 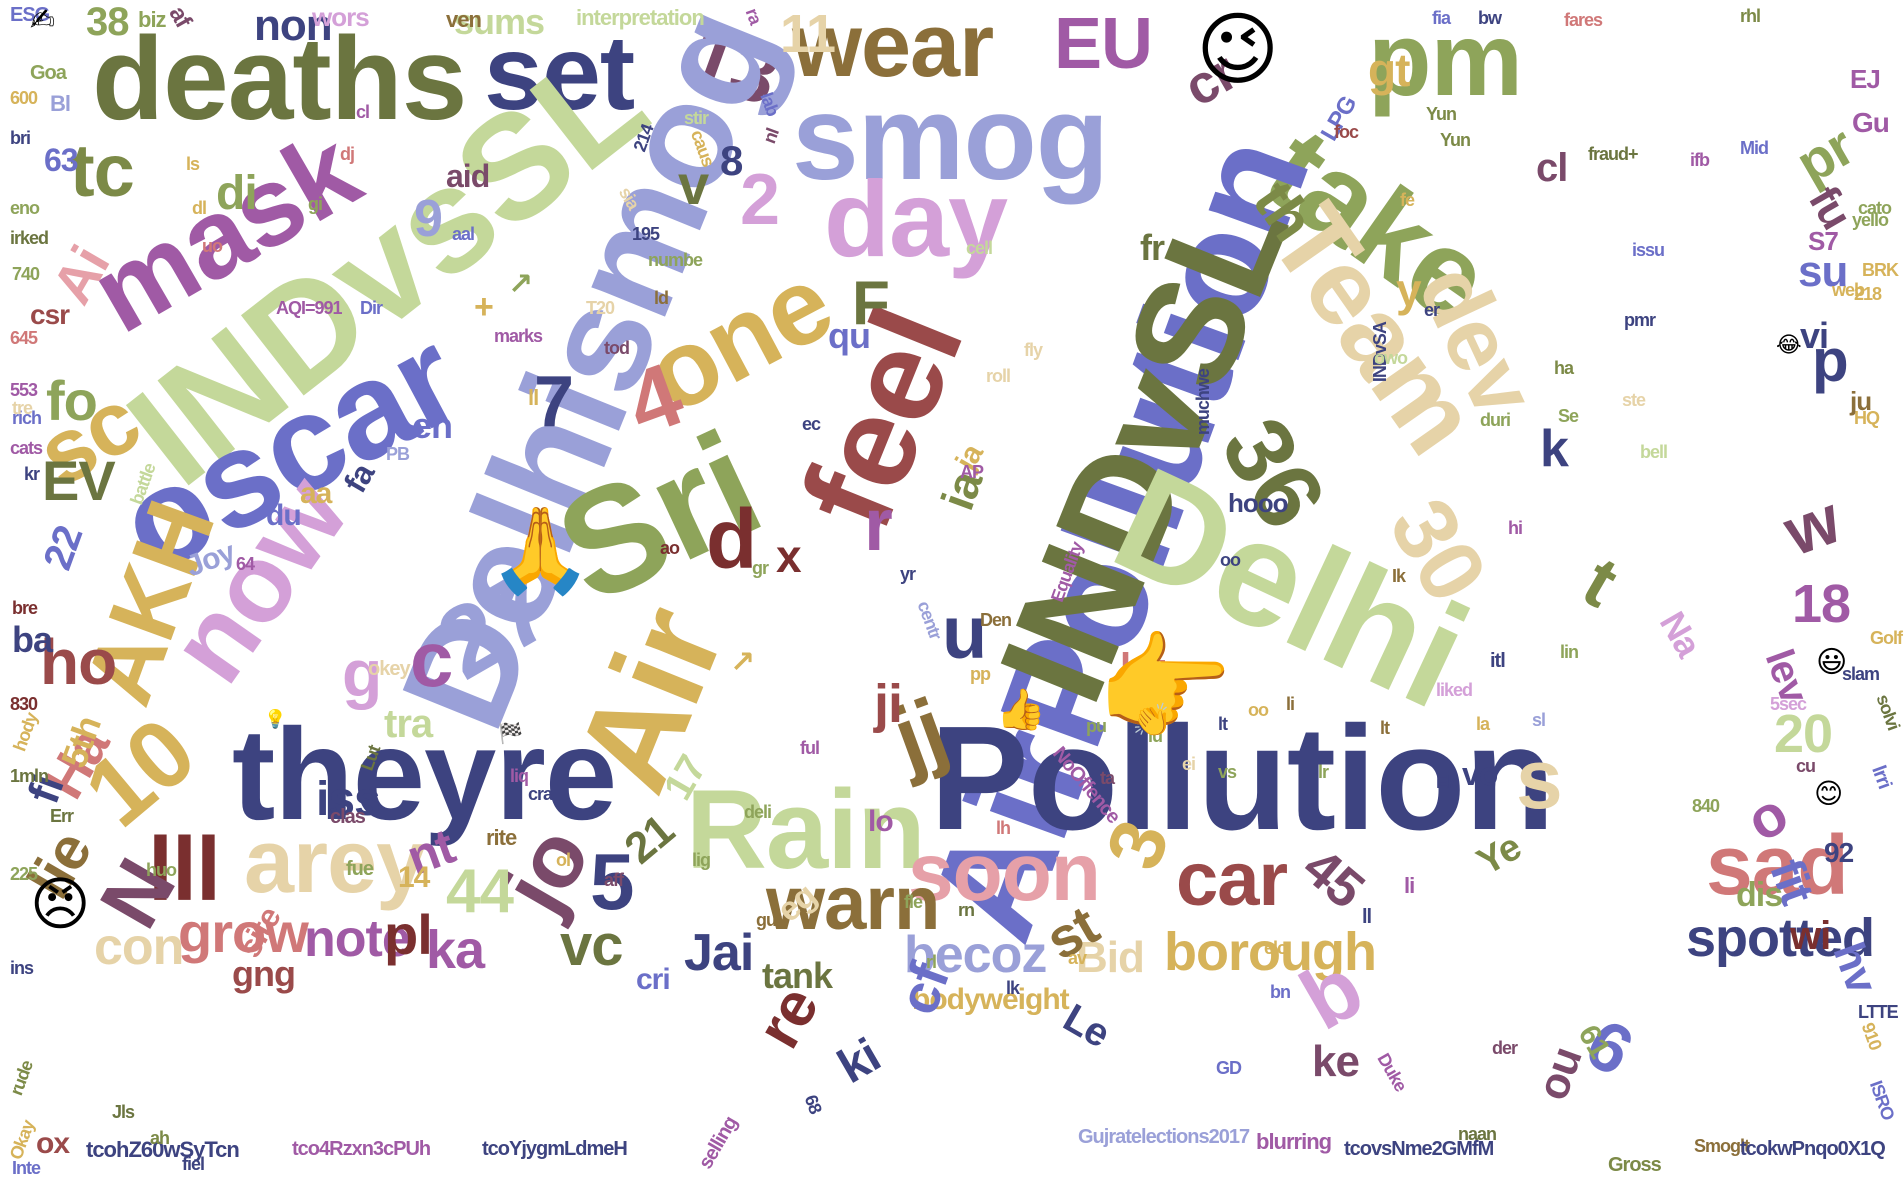 What do you see at coordinates (519, 776) in the screenshot?
I see `word: liq` at bounding box center [519, 776].